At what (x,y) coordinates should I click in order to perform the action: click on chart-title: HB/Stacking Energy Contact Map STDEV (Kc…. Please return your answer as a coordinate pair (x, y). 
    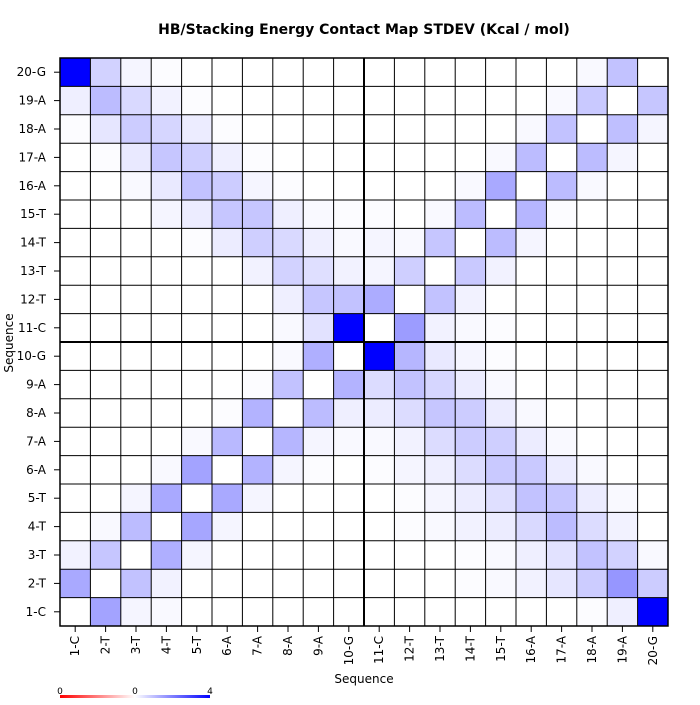
    Looking at the image, I should click on (364, 30).